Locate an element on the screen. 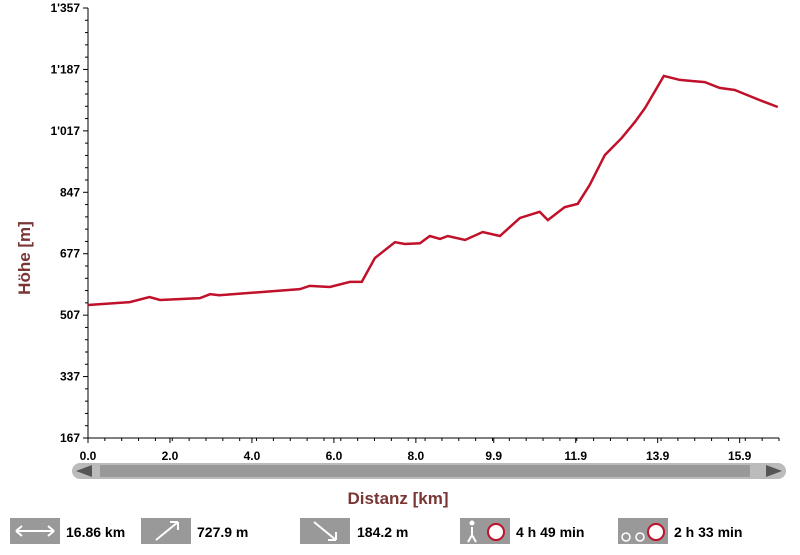 The width and height of the screenshot is (800, 555). scroll-left is located at coordinates (84, 471).